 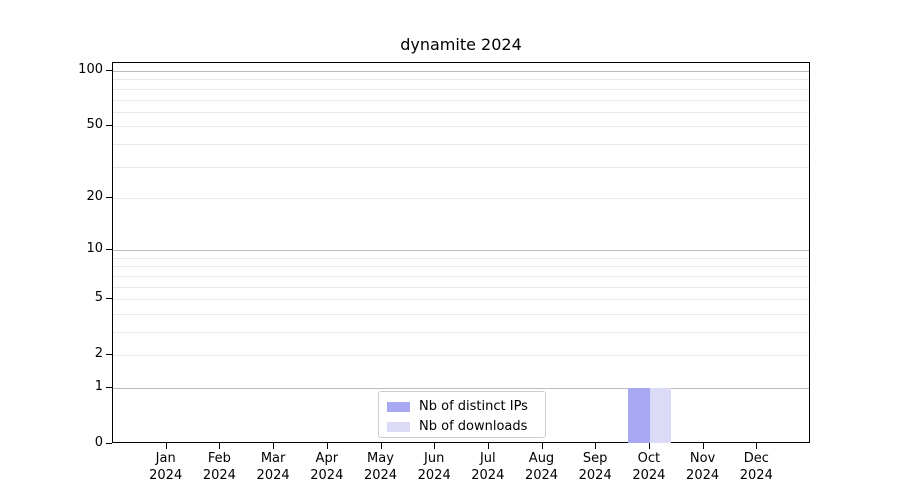 I want to click on legend-item-distinct-ips: Nb of distinct IPs, so click(x=466, y=406).